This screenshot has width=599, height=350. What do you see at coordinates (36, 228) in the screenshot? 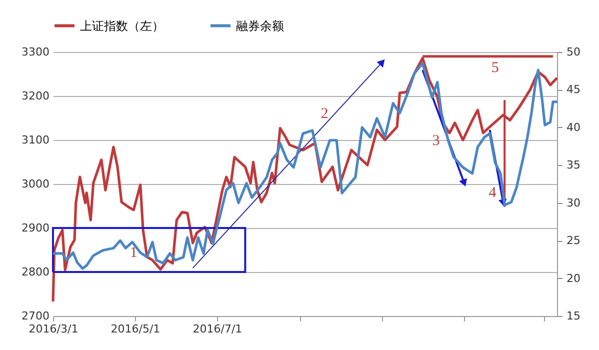
I see `y-tick-label: 2900` at bounding box center [36, 228].